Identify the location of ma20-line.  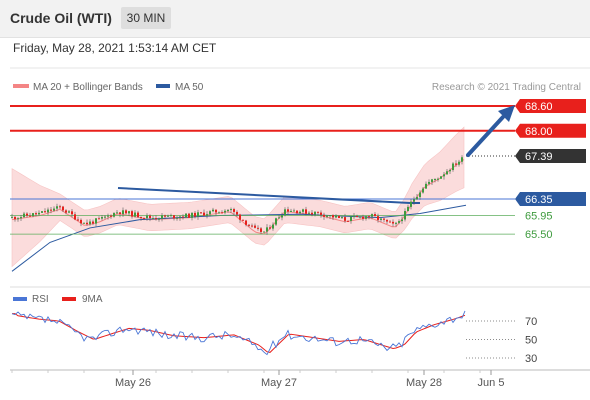
(238, 197).